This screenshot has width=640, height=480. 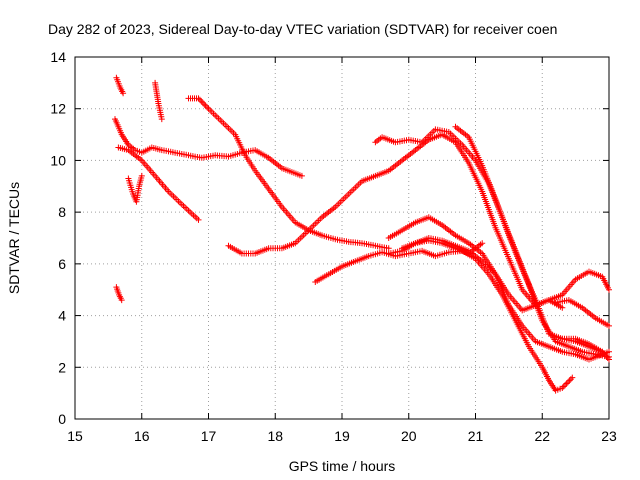 What do you see at coordinates (275, 436) in the screenshot?
I see `x-tick-label: 18` at bounding box center [275, 436].